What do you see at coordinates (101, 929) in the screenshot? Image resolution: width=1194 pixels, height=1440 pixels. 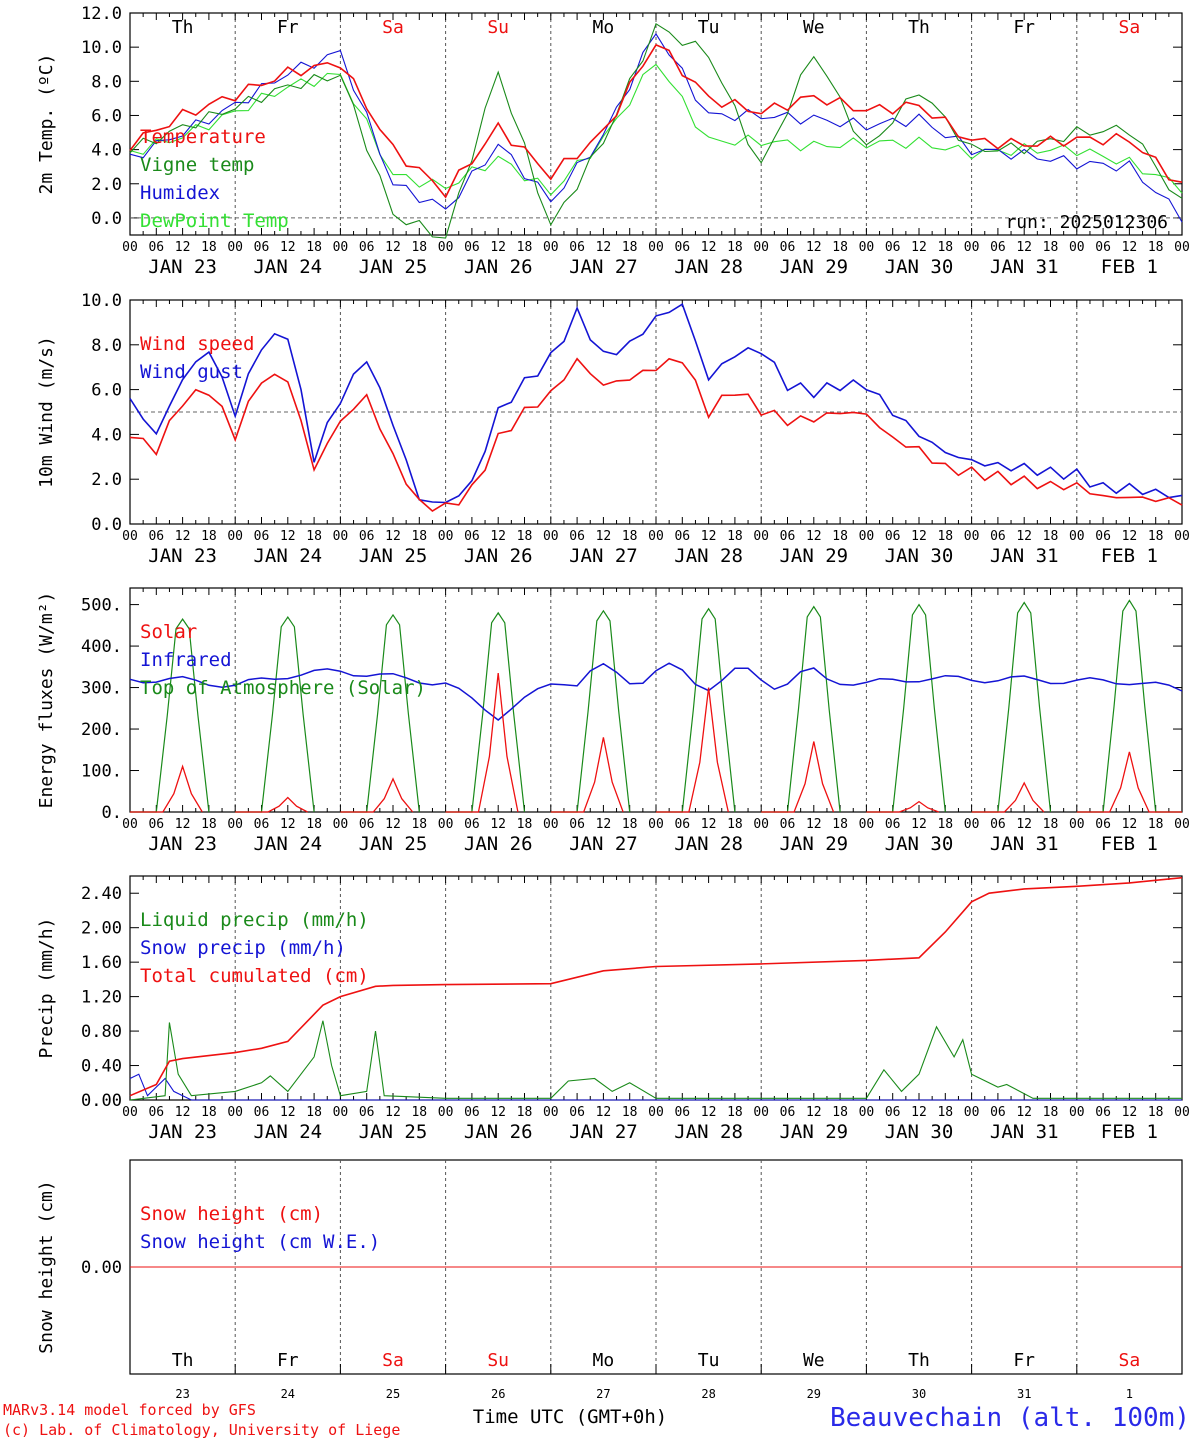 I see `y-tick-label: 2.00` at bounding box center [101, 929].